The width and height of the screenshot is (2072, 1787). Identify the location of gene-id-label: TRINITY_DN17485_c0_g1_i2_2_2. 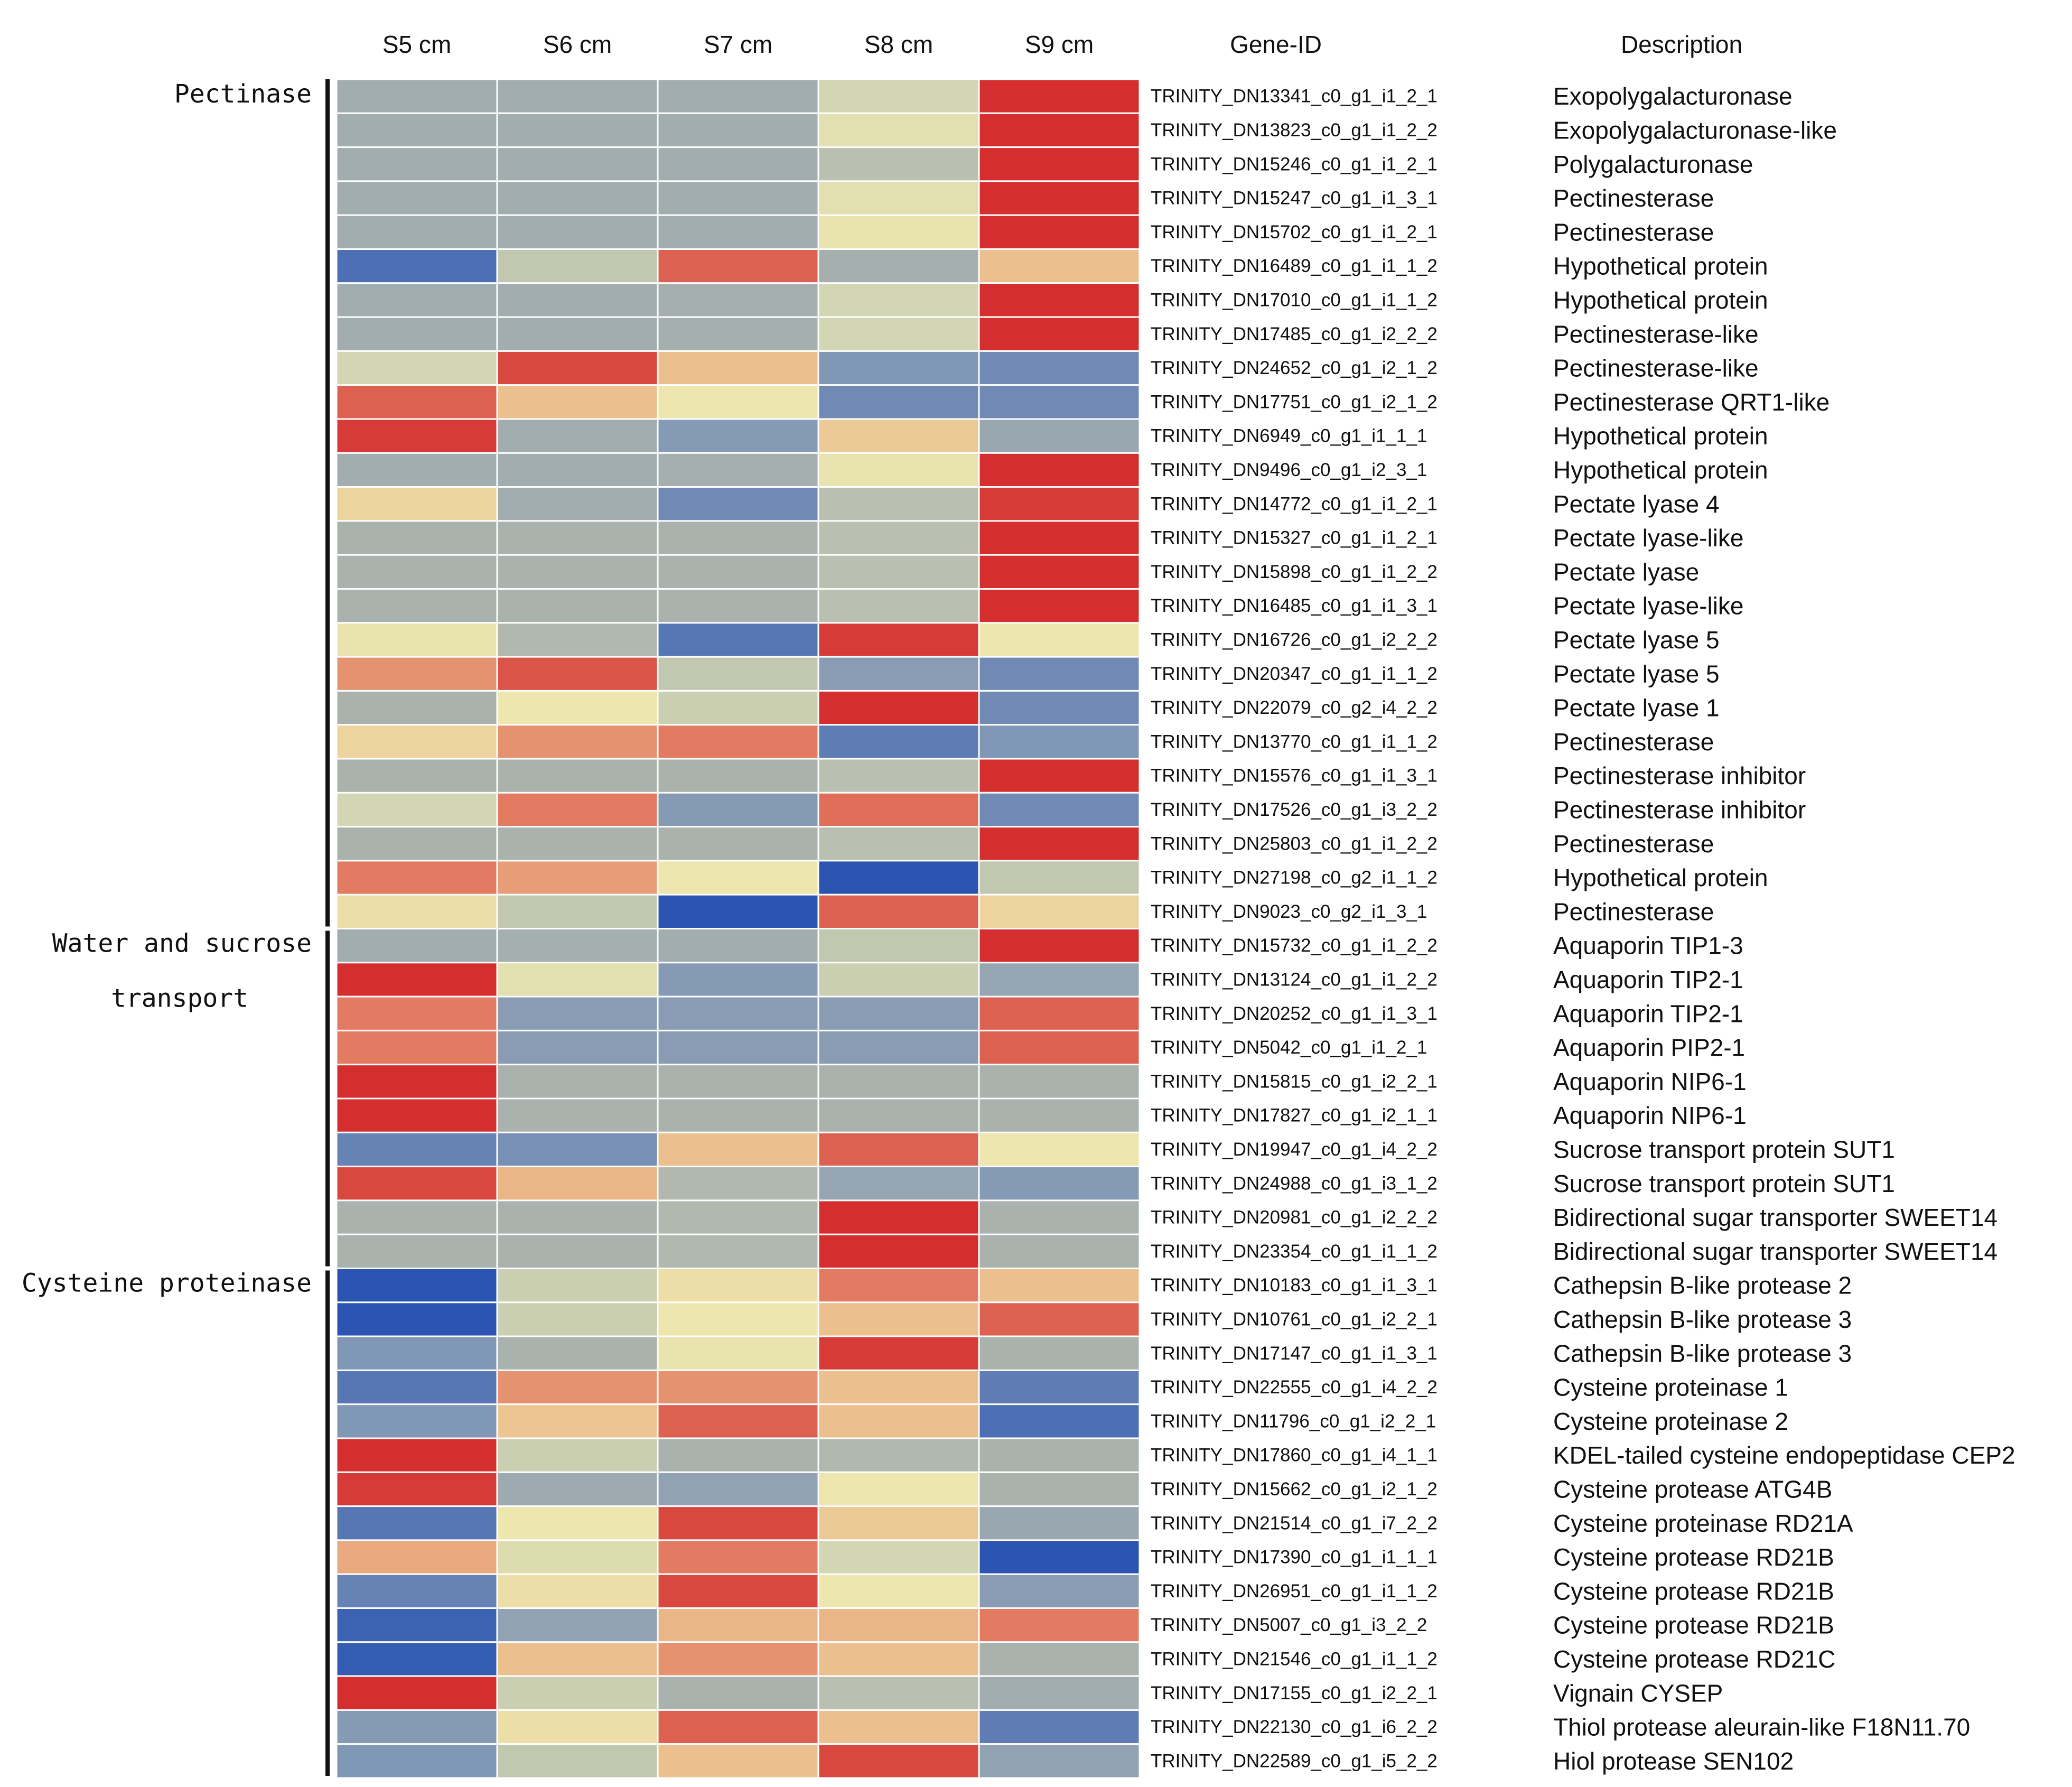
(1294, 334).